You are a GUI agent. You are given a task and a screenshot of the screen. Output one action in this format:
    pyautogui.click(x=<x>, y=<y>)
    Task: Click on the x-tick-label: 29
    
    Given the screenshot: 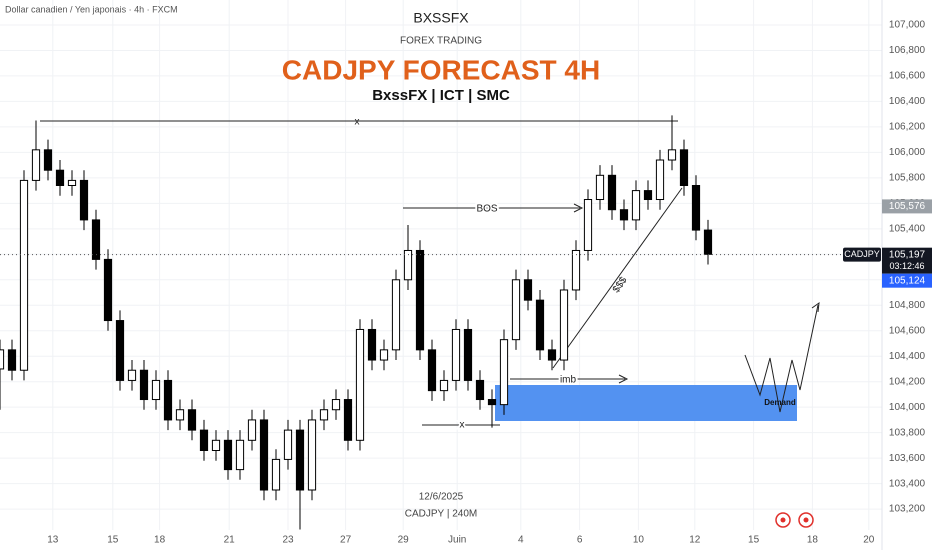 What is the action you would take?
    pyautogui.click(x=404, y=540)
    